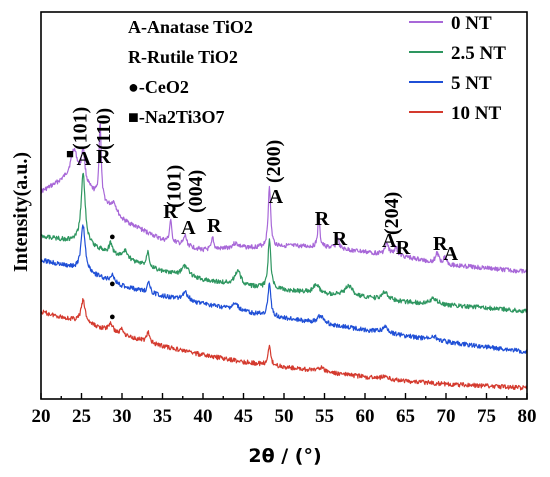 This screenshot has width=550, height=477. What do you see at coordinates (478, 53) in the screenshot?
I see `legend-label: 2.5 NT` at bounding box center [478, 53].